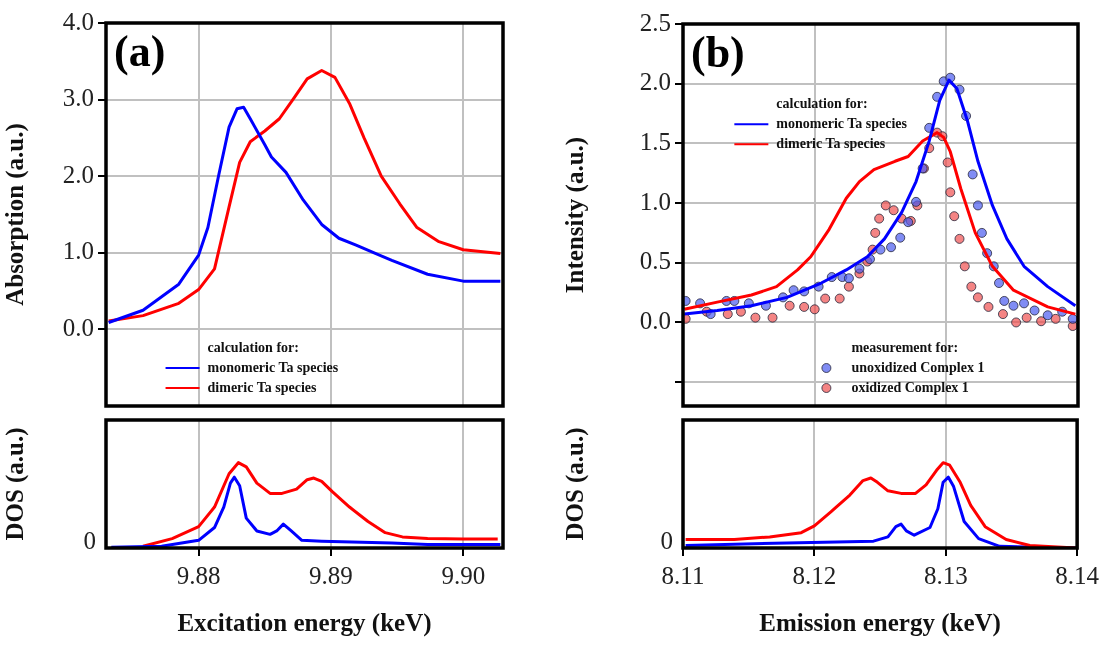  Describe the element at coordinates (78, 98) in the screenshot. I see `y-tick-label: 3.0` at that location.